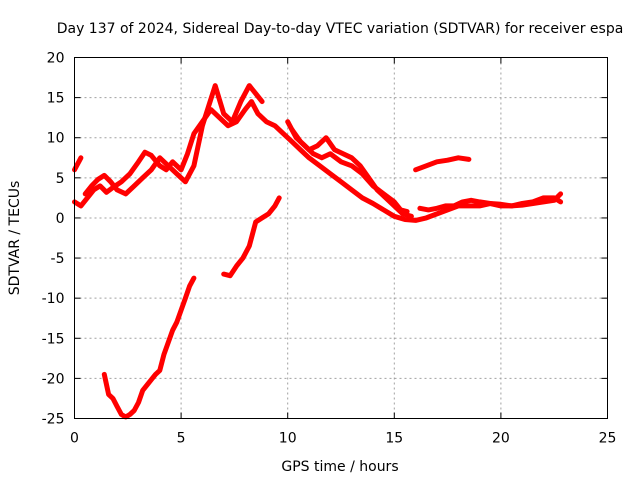 The image size is (640, 480). Describe the element at coordinates (60, 219) in the screenshot. I see `y-tick-label: 0` at that location.